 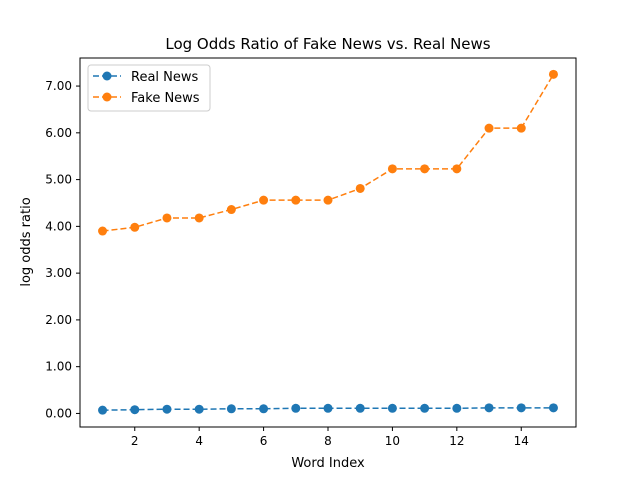 I want to click on y-tick-label: 4.00, so click(x=58, y=226).